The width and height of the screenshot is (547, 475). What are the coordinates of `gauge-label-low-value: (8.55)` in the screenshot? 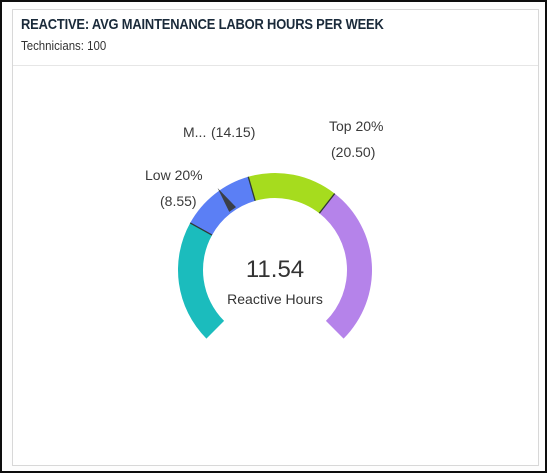 It's located at (178, 201).